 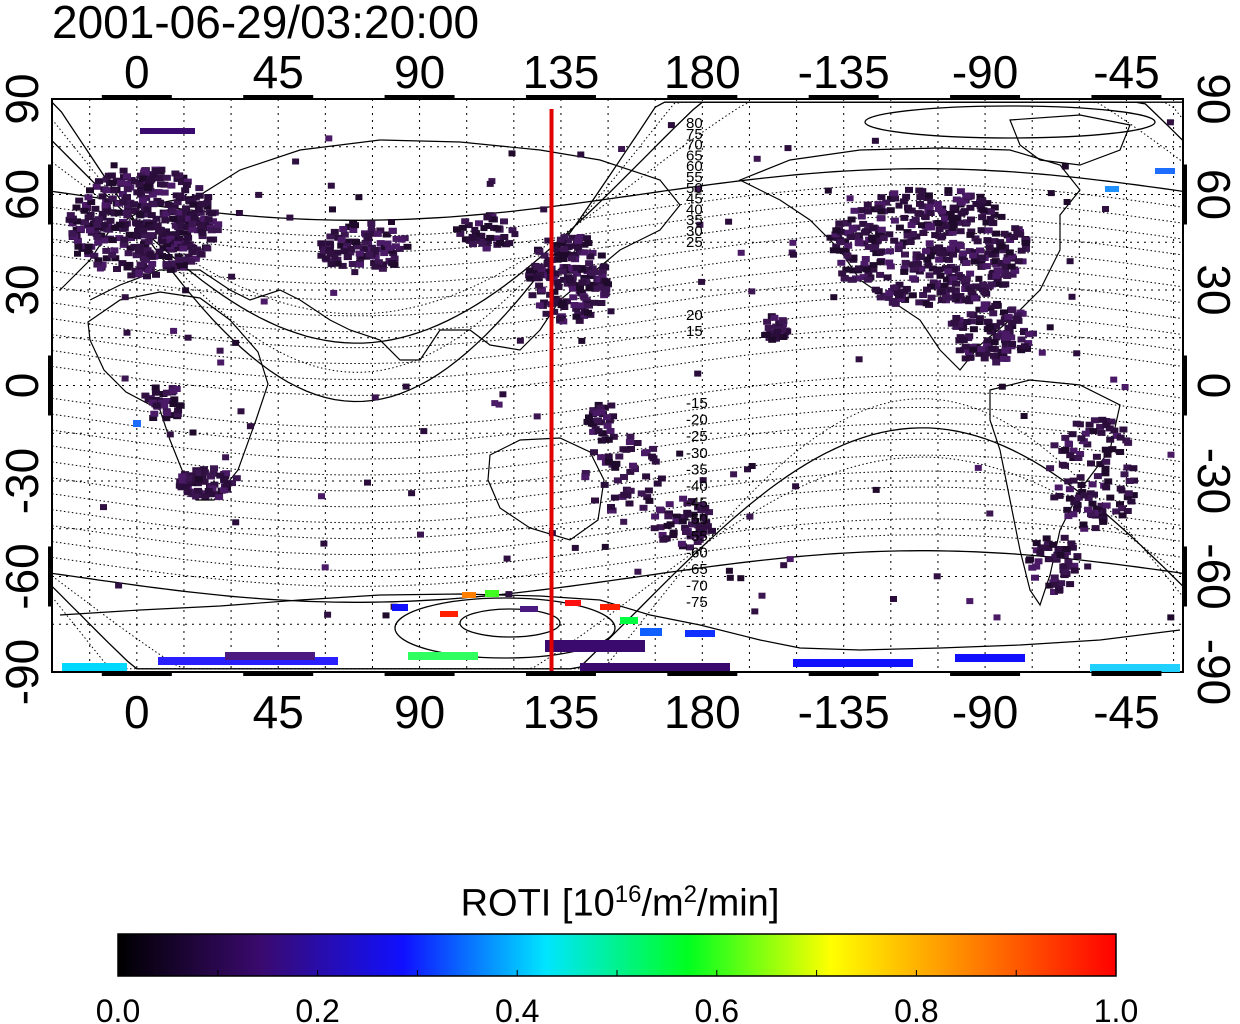 What do you see at coordinates (1214, 672) in the screenshot?
I see `lat-tick-label-right: -90` at bounding box center [1214, 672].